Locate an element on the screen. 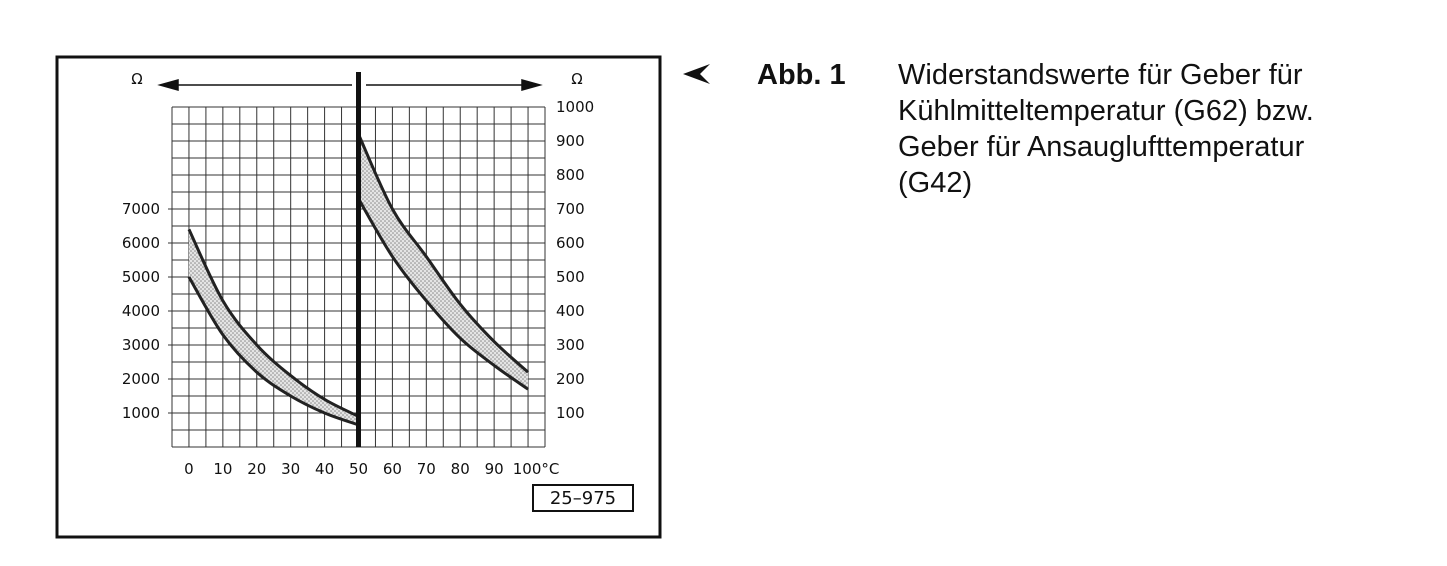  y-tick-label: 7000 is located at coordinates (141, 209).